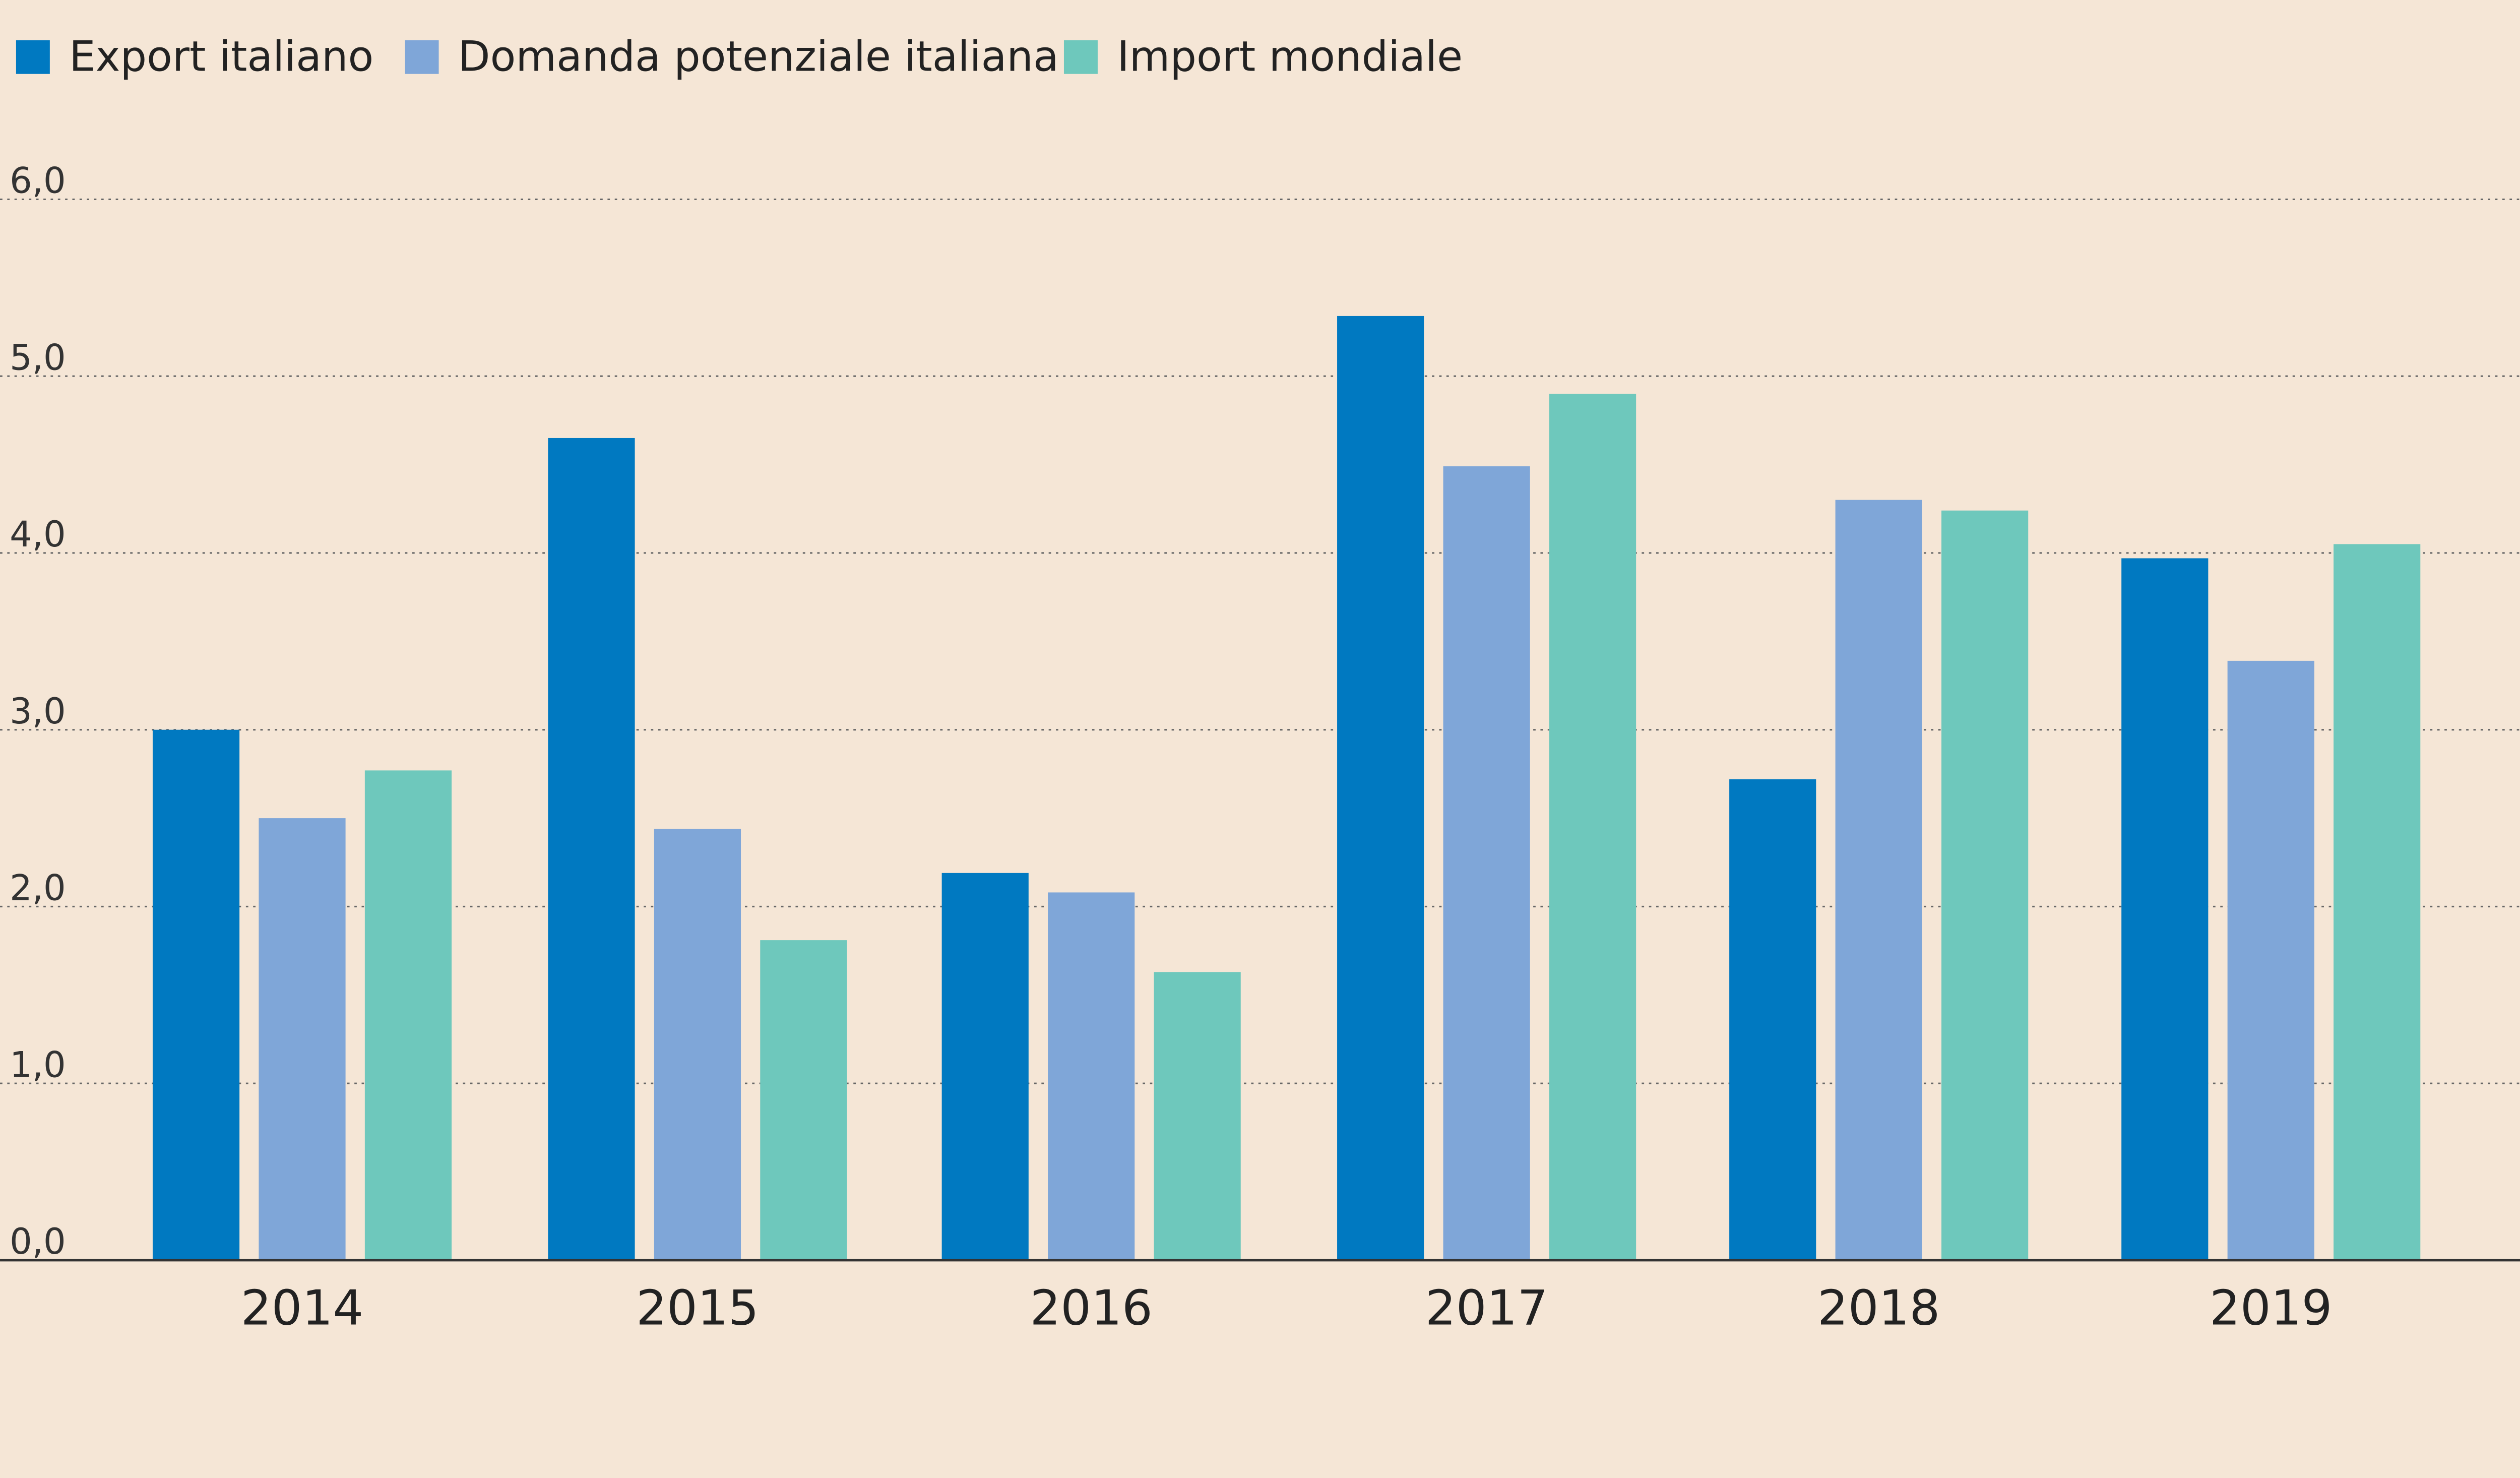 This screenshot has height=1478, width=2520. What do you see at coordinates (1592, 827) in the screenshot?
I see `bar-2017-import-mondiale` at bounding box center [1592, 827].